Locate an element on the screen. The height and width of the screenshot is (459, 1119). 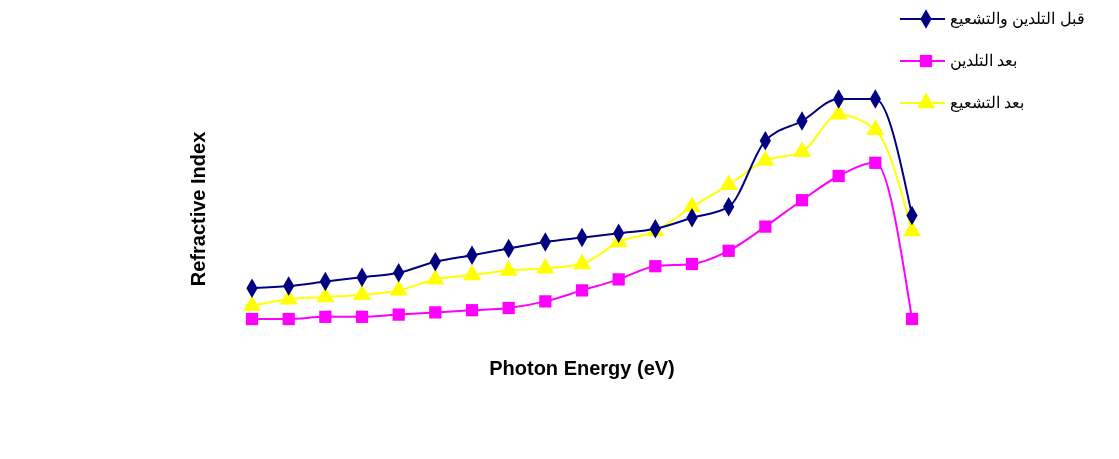
legend-label: بعد التشعيع is located at coordinates (987, 103).